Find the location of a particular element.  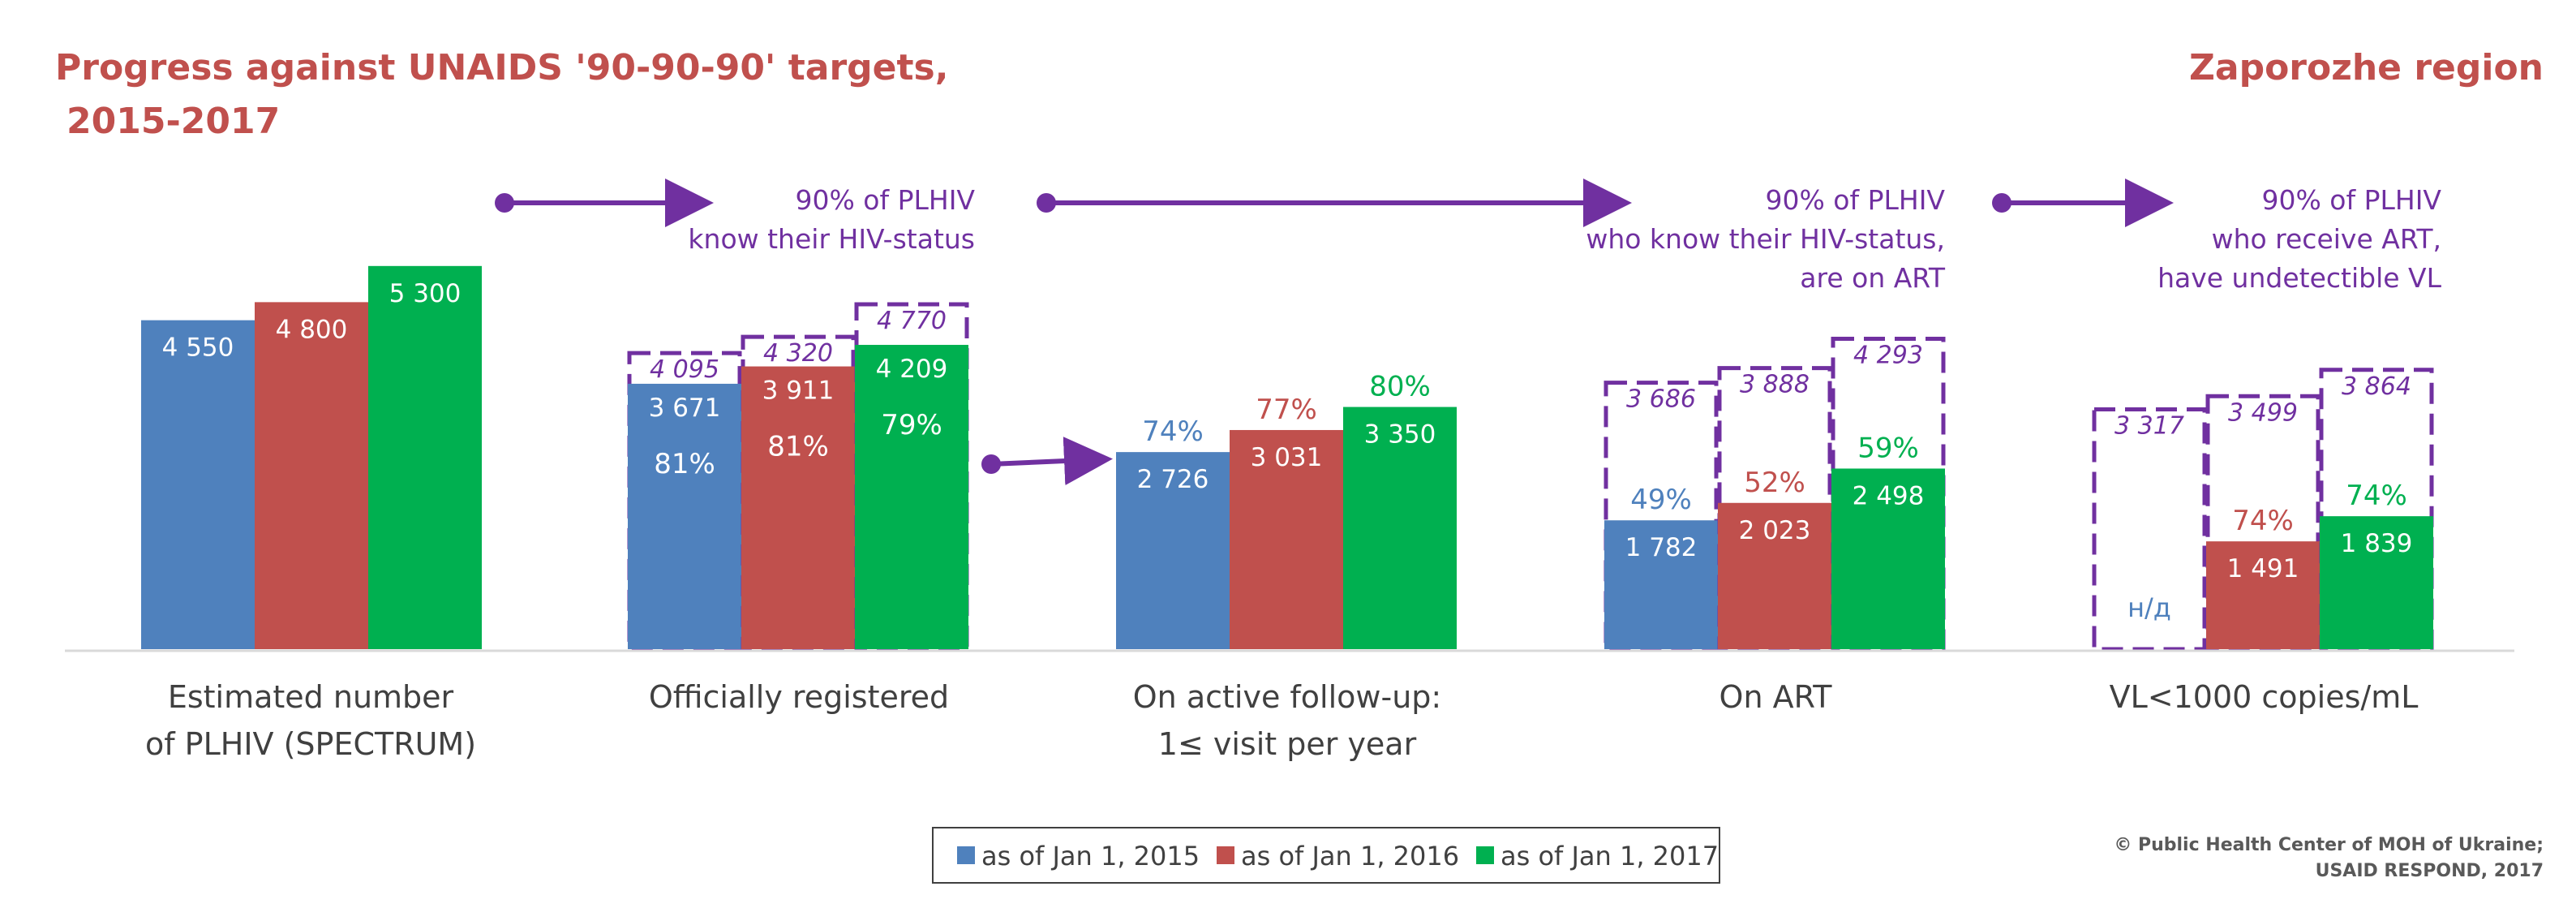

legend-swatch-2017 is located at coordinates (1485, 855).